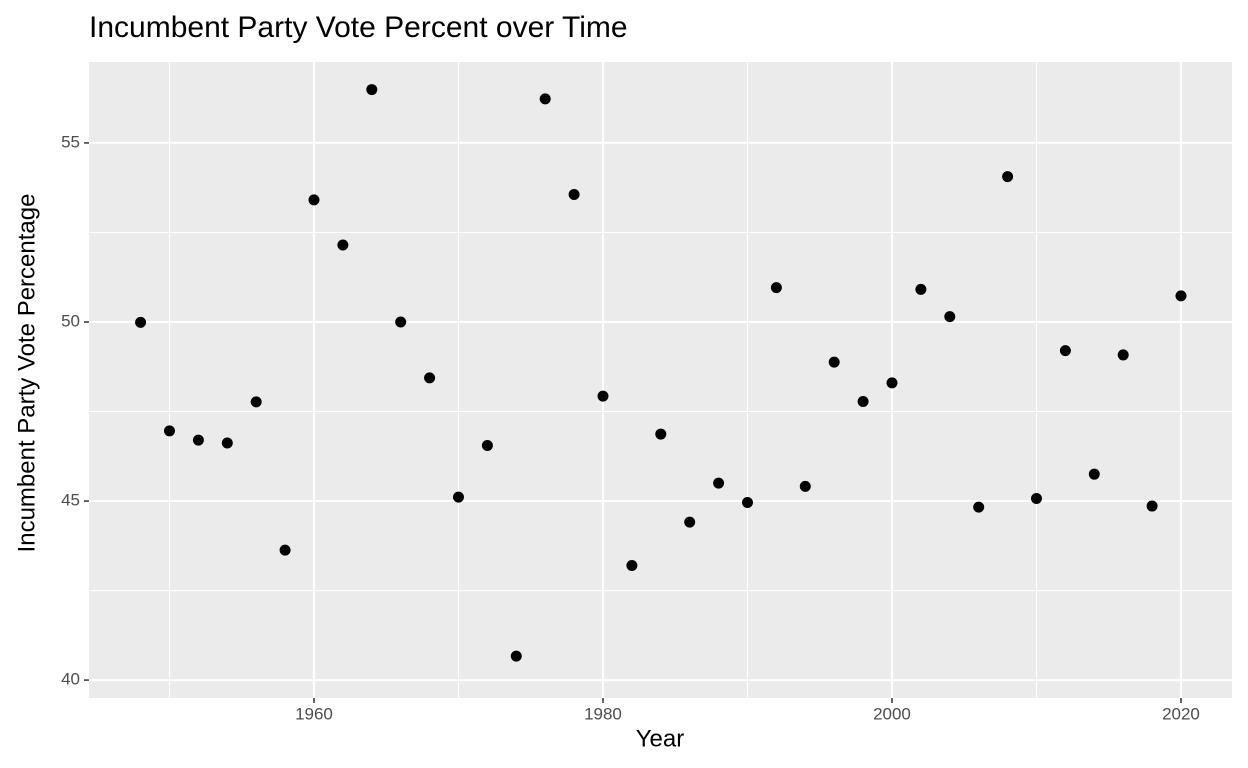  Describe the element at coordinates (660, 738) in the screenshot. I see `x-axis-title: Year` at that location.